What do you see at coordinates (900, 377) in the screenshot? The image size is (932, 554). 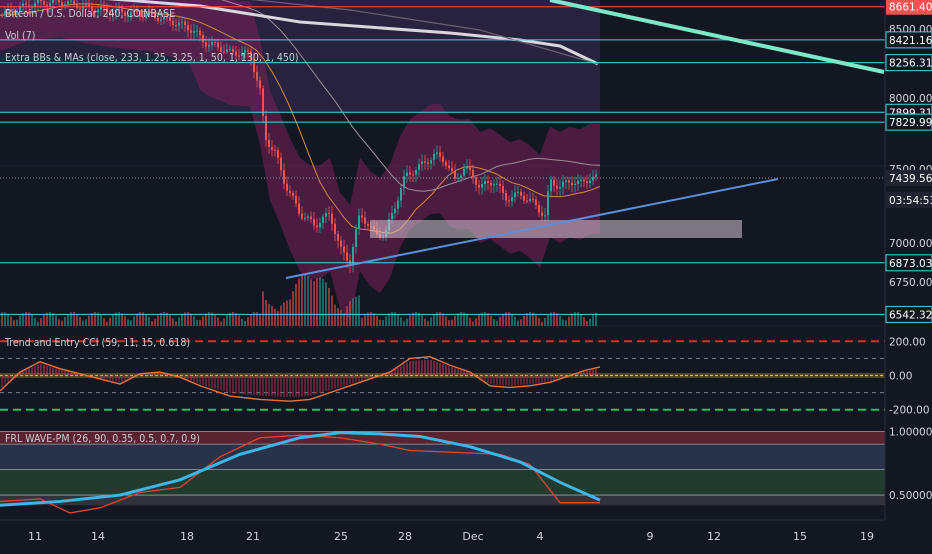 I see `cci-tick-label: 0.00` at bounding box center [900, 377].